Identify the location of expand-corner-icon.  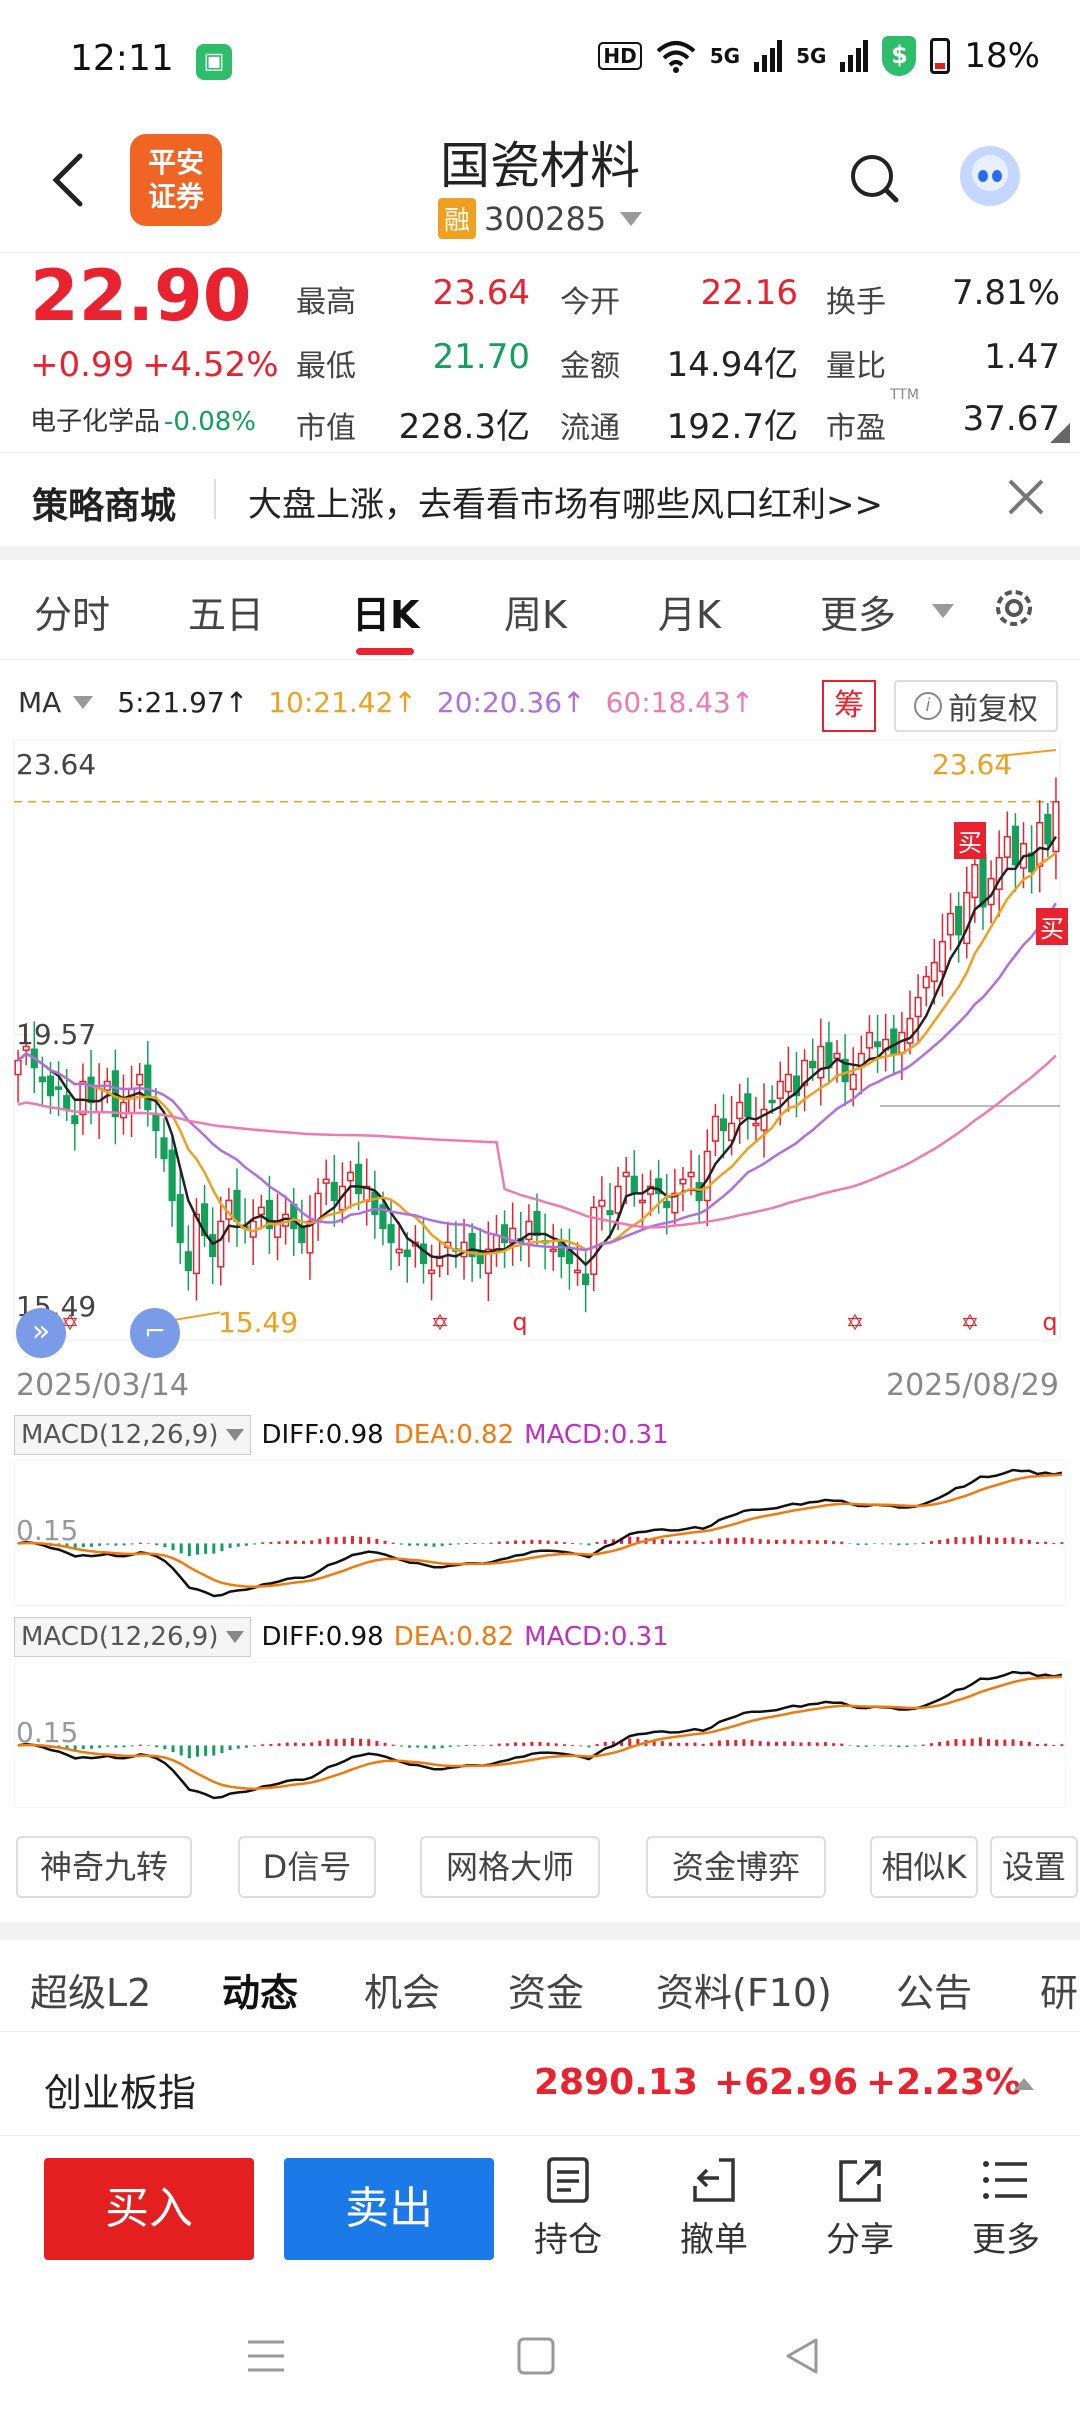
(1060, 433).